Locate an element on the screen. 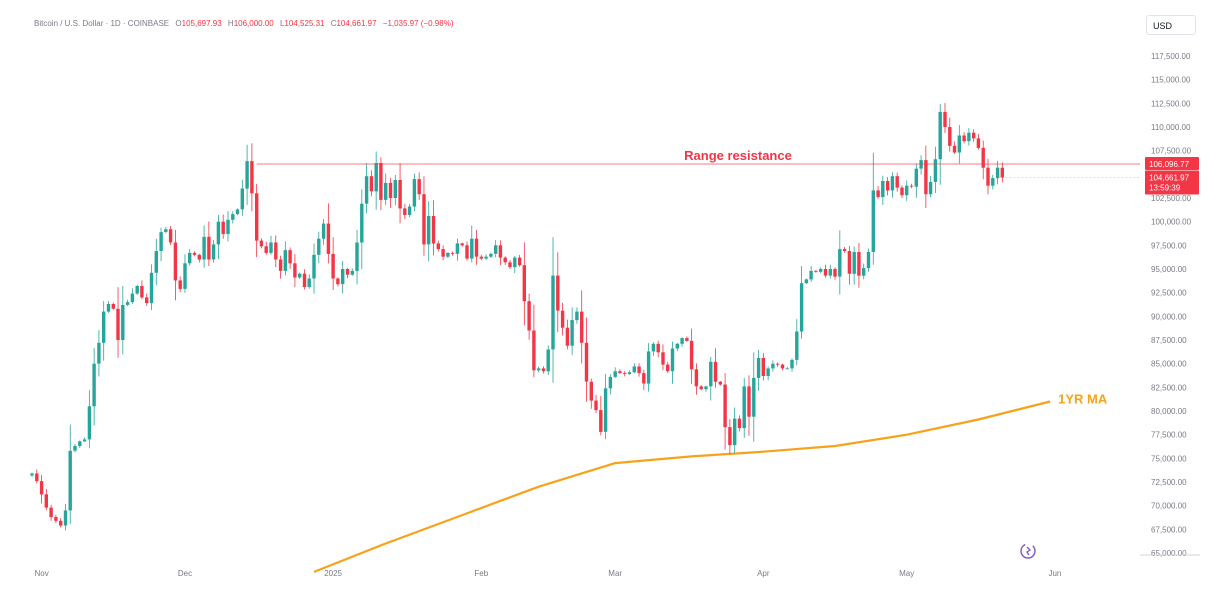  last-price-badge is located at coordinates (1172, 182).